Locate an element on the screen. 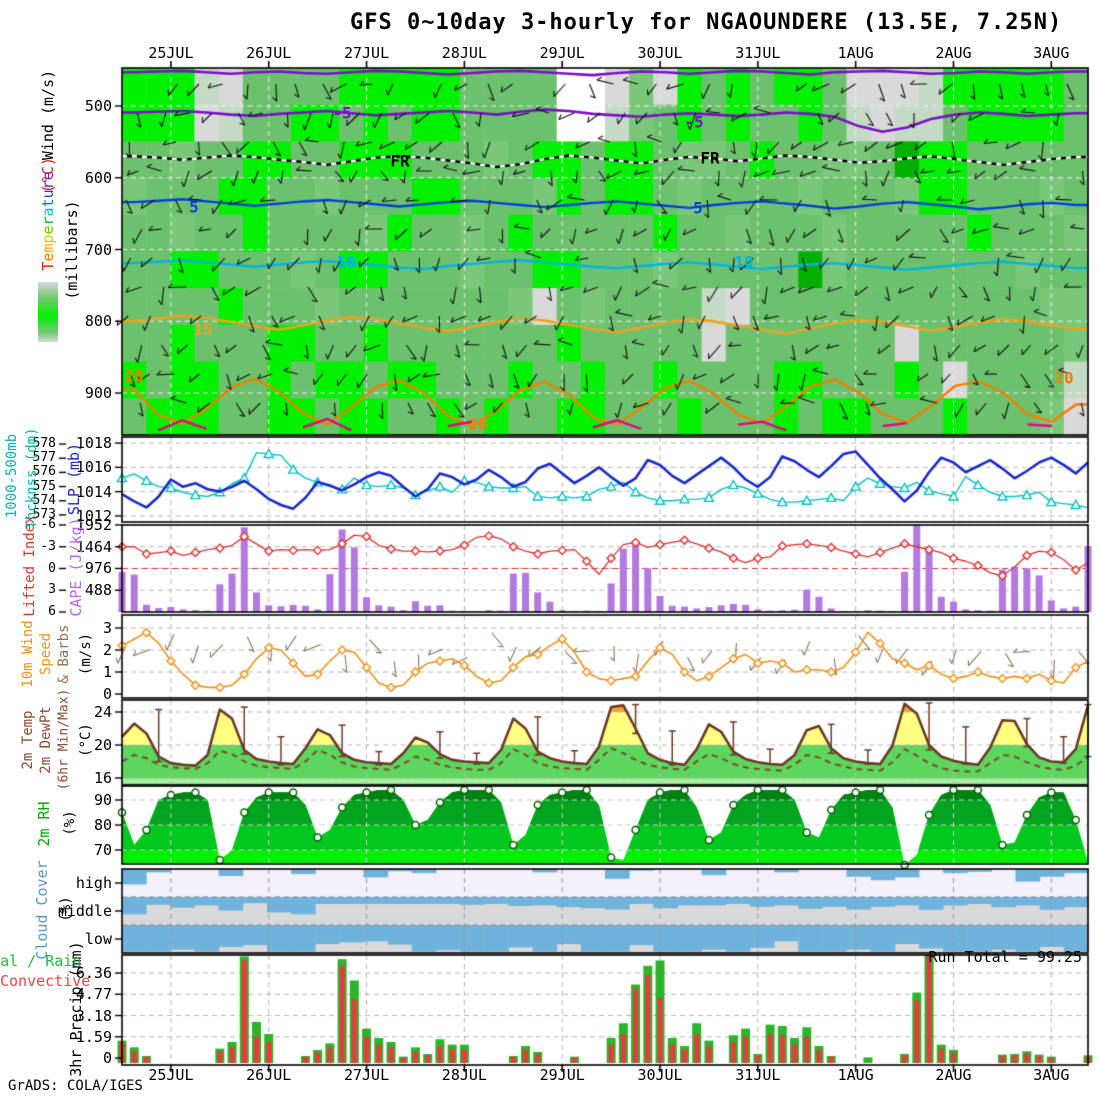 This screenshot has height=1100, width=1100. grads-credit: GrADS: COLA/IGES is located at coordinates (75, 1086).